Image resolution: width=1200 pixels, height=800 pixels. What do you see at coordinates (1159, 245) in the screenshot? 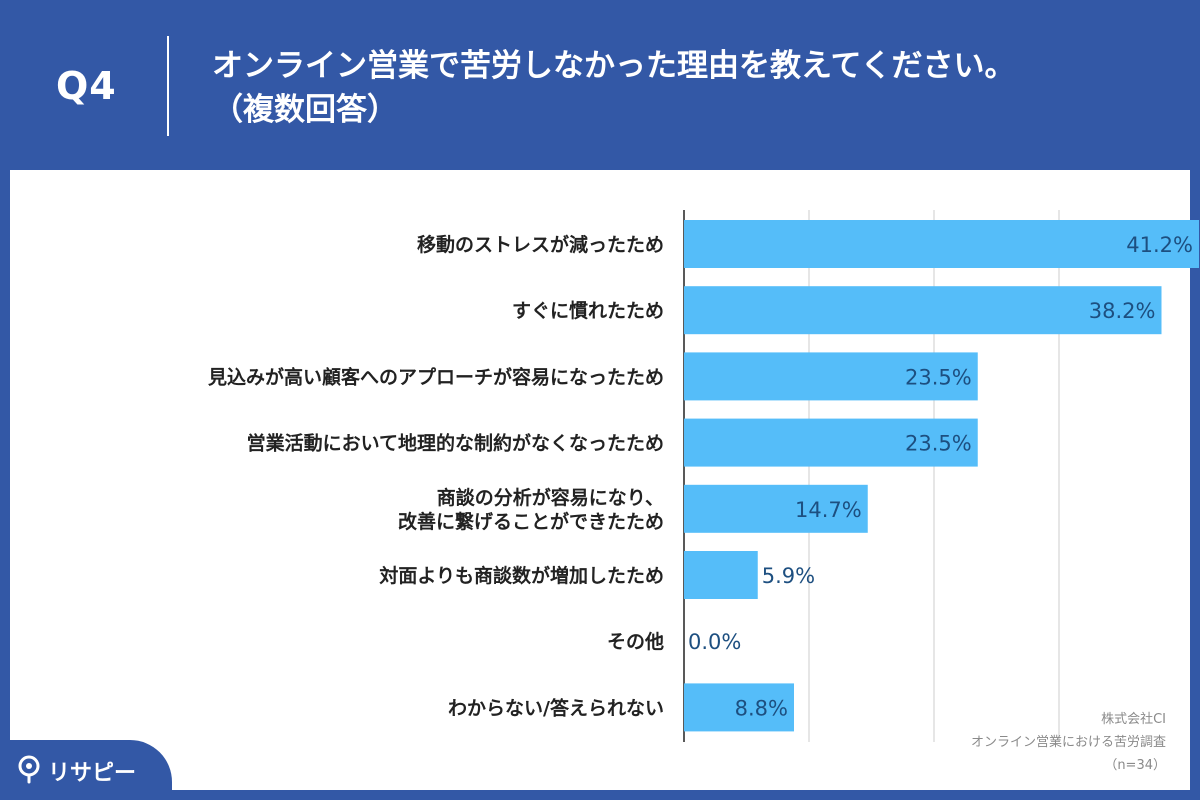
I see `value-label: 41.2%` at bounding box center [1159, 245].